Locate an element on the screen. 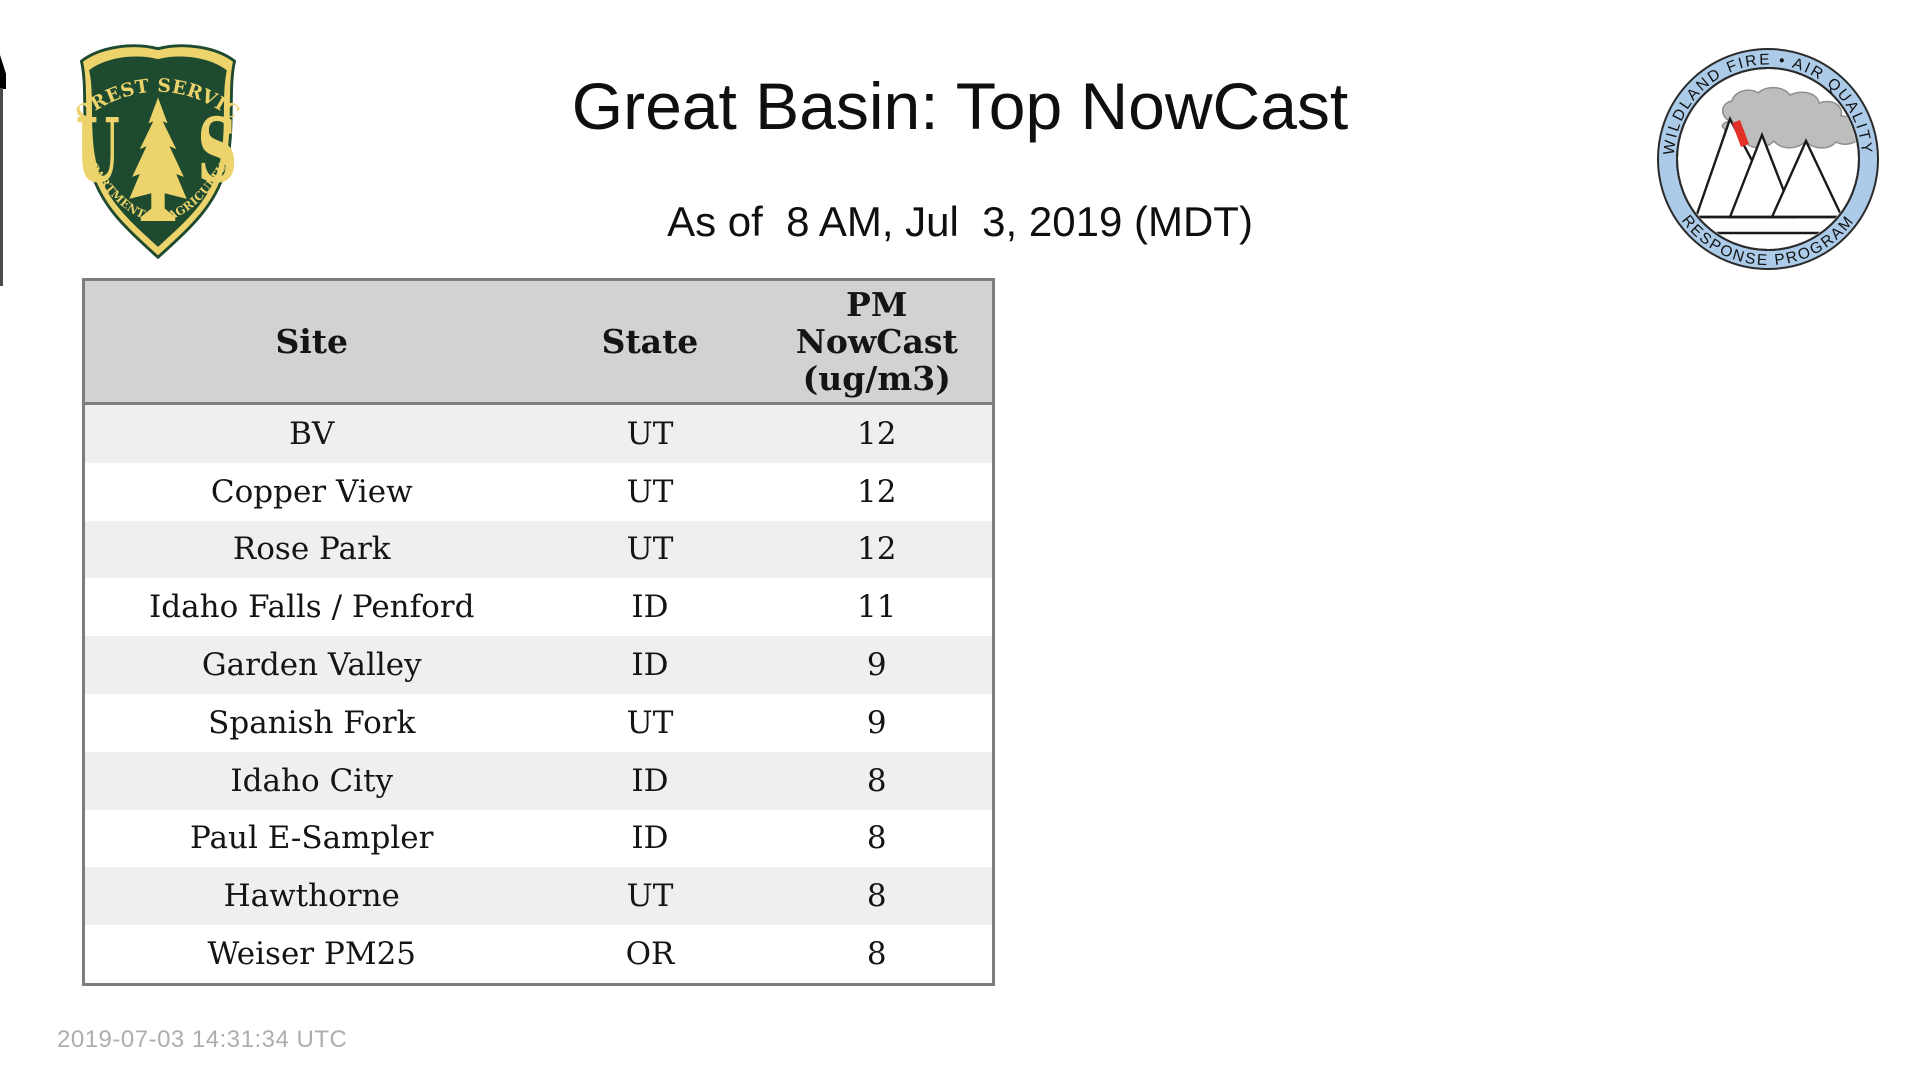  cell-state: OR is located at coordinates (650, 954).